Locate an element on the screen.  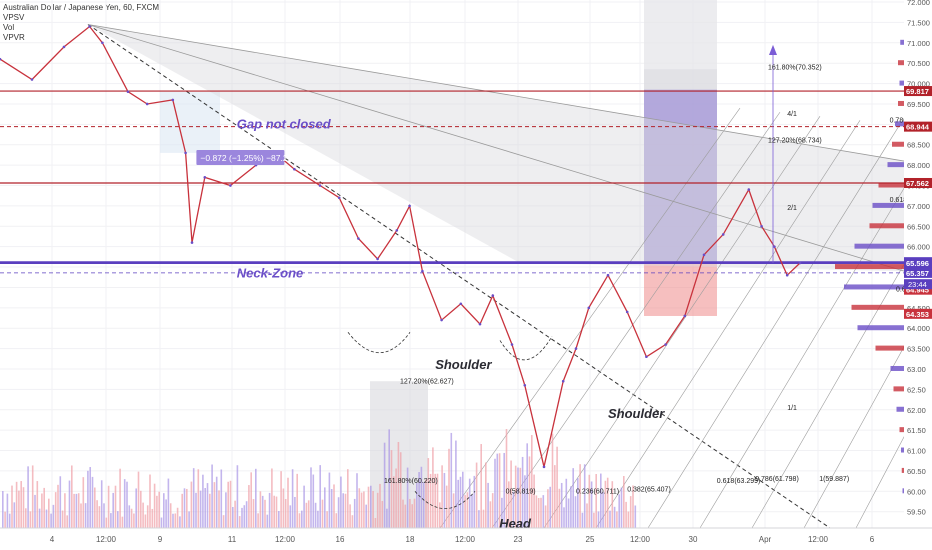
price-badge-text: 69.817 is located at coordinates (917, 91).